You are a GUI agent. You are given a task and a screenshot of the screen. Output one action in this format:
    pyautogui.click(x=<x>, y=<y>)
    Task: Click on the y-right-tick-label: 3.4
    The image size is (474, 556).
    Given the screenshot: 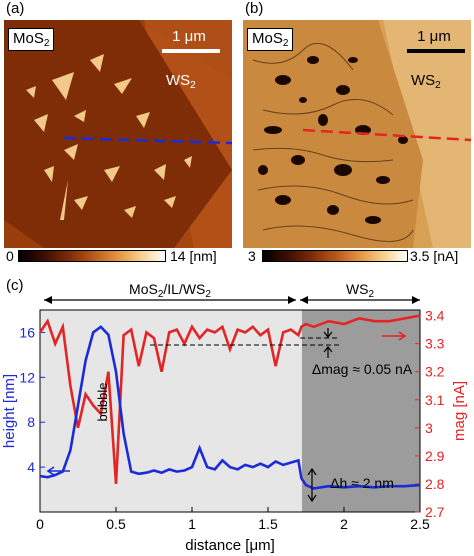 What is the action you would take?
    pyautogui.click(x=435, y=316)
    